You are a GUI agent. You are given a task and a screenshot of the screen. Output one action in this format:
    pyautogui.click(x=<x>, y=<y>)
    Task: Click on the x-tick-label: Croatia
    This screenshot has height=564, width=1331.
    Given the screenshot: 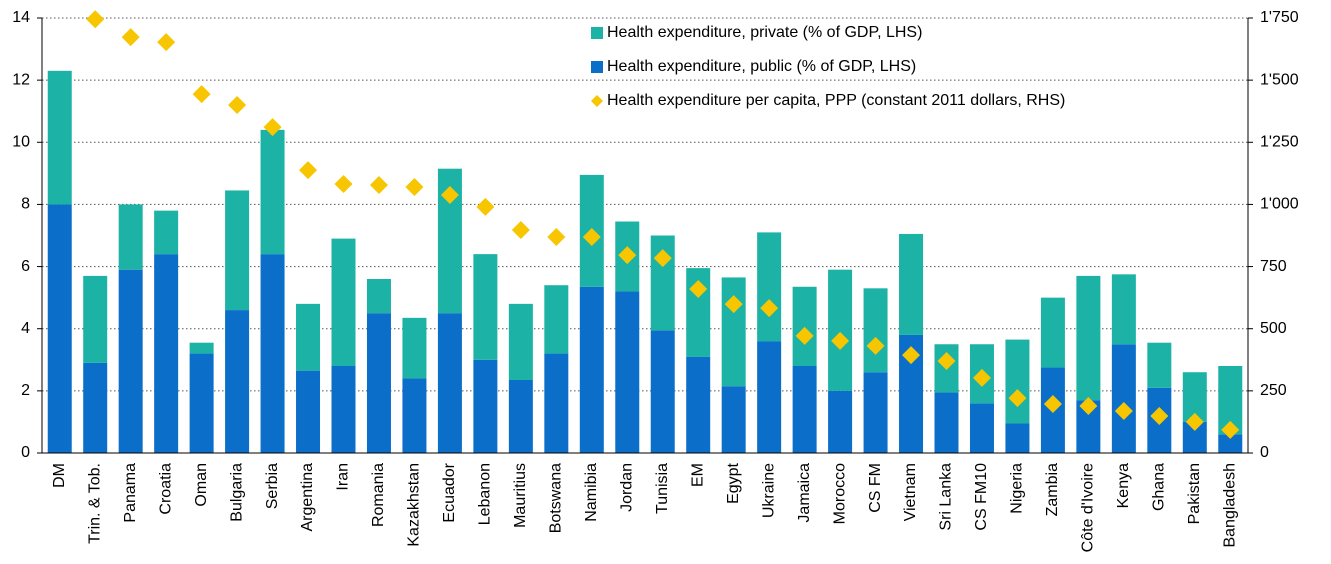 What is the action you would take?
    pyautogui.click(x=165, y=489)
    